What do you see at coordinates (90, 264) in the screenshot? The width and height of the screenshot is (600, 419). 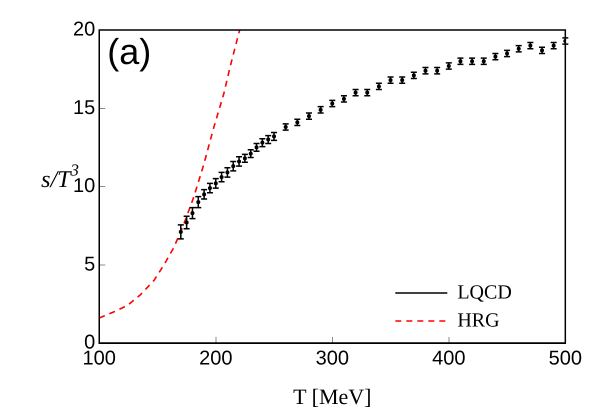 I see `y-tick-label: 5` at bounding box center [90, 264].